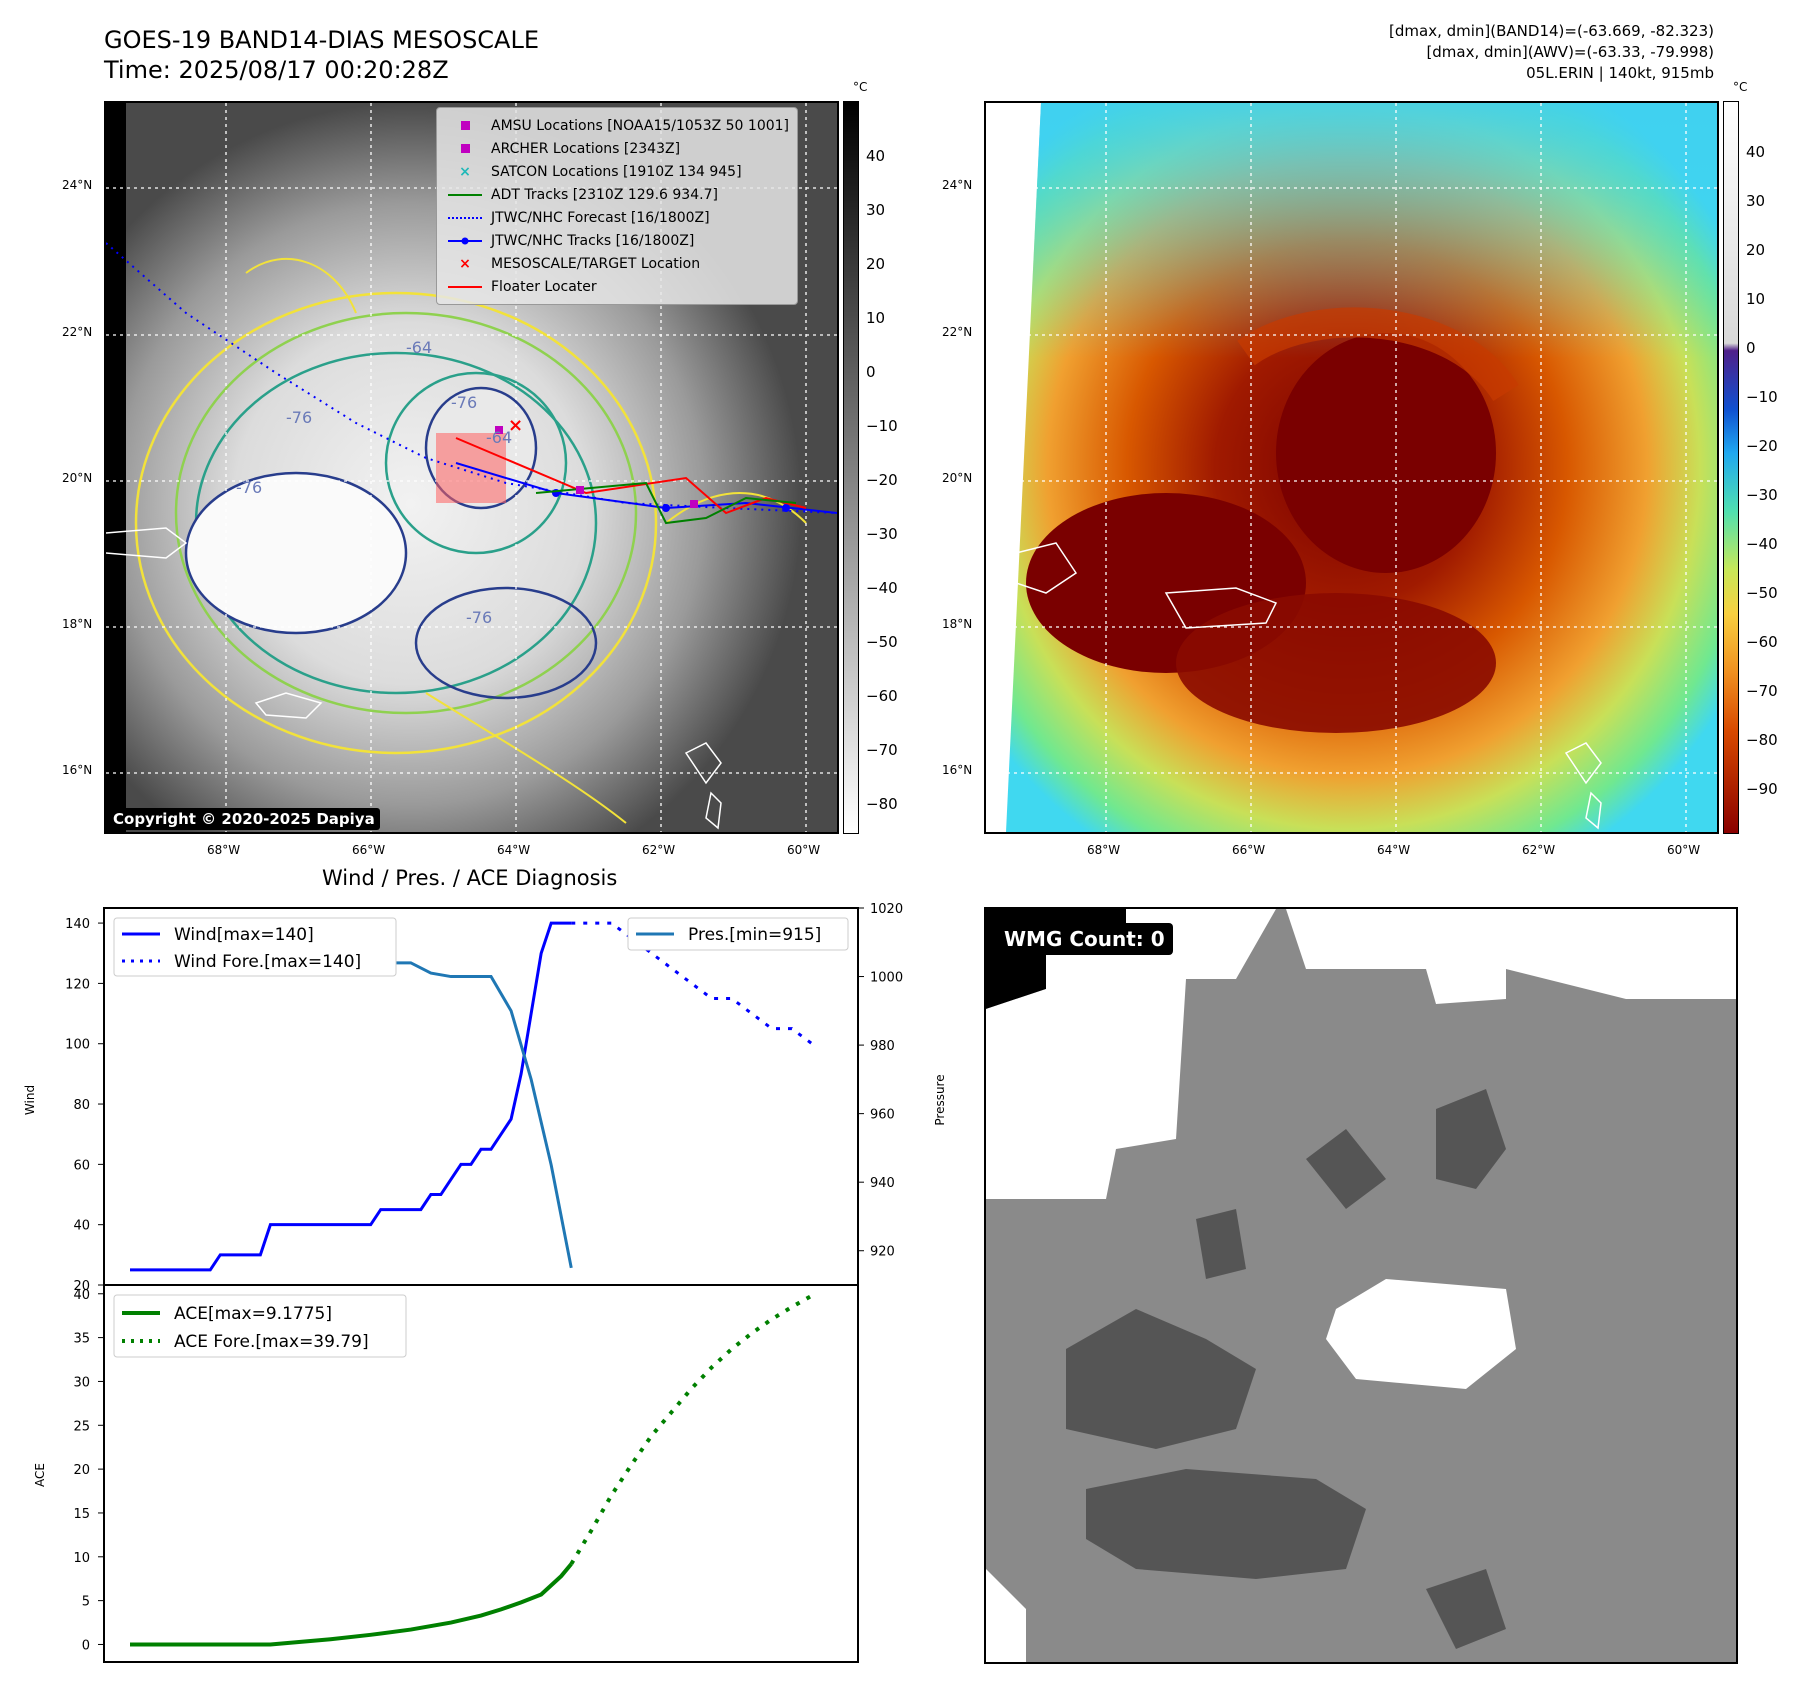 Image resolution: width=1797 pixels, height=1690 pixels. What do you see at coordinates (81, 1382) in the screenshot?
I see `ace-tick-label: 30` at bounding box center [81, 1382].